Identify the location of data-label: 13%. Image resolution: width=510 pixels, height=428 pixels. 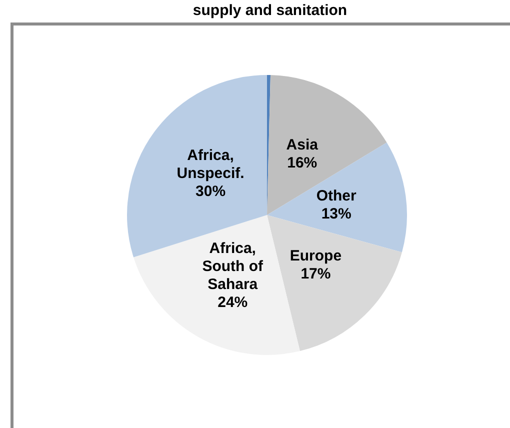
(336, 214).